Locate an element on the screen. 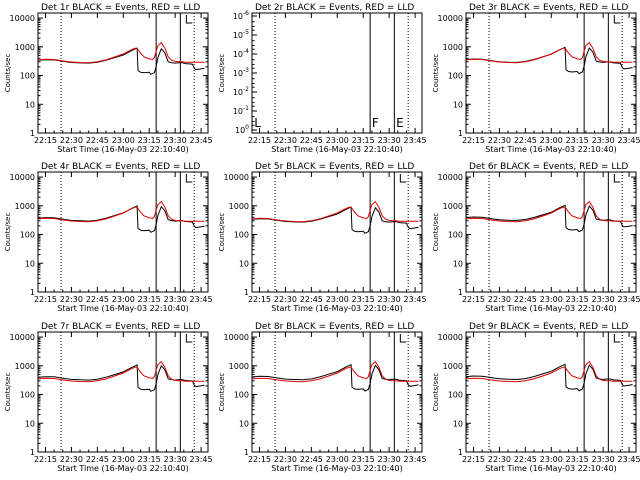 This screenshot has height=480, width=640. panel-title: Det 6r BLACK = Events, RED = LLD is located at coordinates (548, 167).